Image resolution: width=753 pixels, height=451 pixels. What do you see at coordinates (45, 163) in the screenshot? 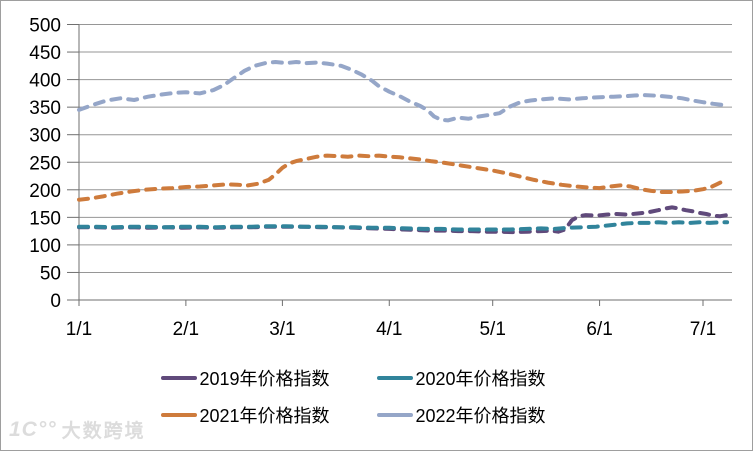
I see `y-tick-label: 250` at bounding box center [45, 163].